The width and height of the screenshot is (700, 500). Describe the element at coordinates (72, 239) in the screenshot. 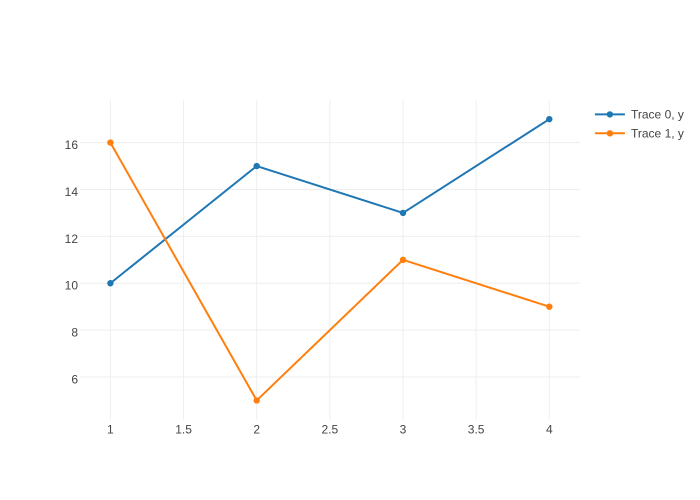

I see `svg-text: 12` at that location.